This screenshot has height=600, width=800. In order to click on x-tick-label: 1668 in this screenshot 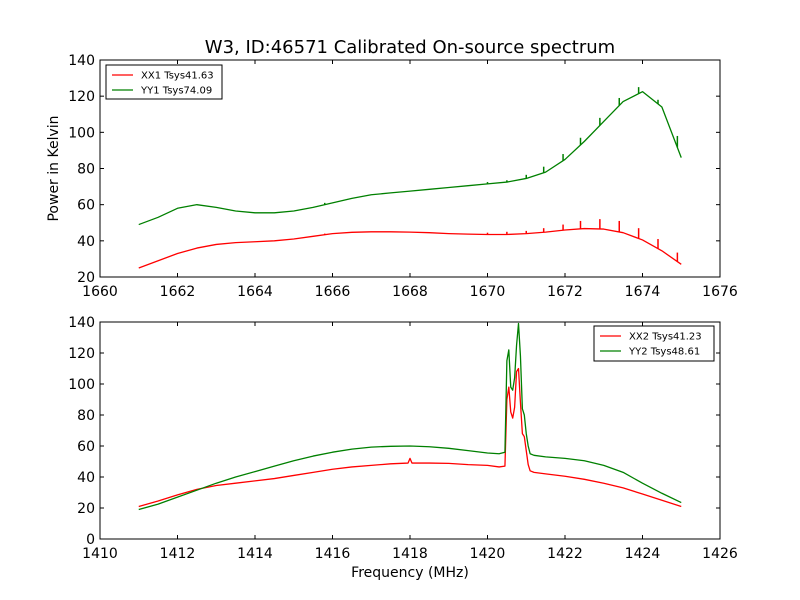, I will do `click(410, 292)`.